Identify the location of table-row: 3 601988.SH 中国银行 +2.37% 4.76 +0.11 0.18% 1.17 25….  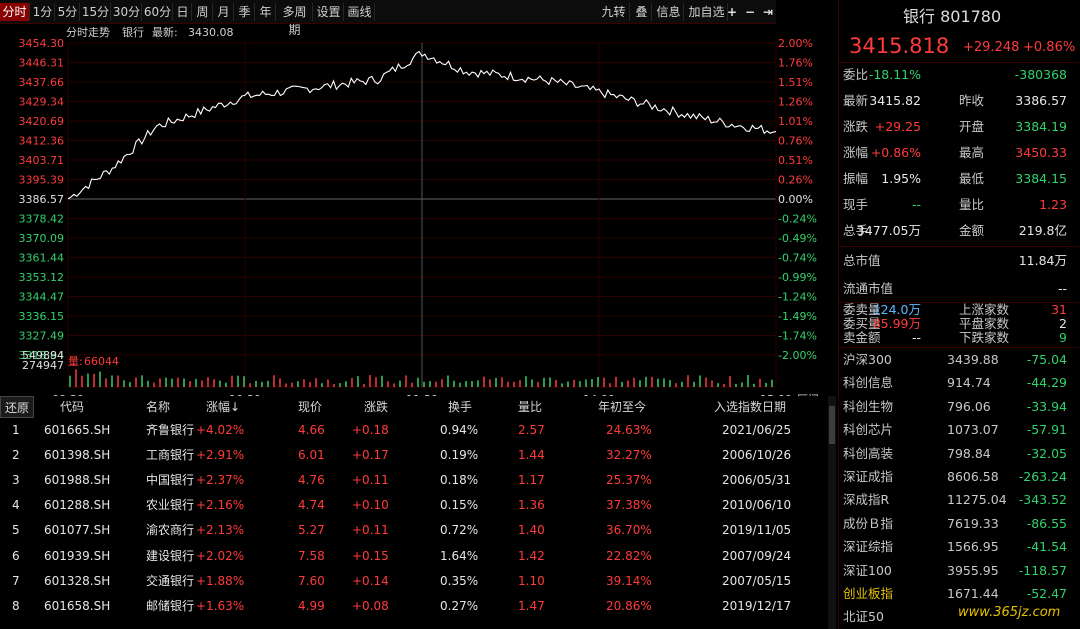
(413, 480).